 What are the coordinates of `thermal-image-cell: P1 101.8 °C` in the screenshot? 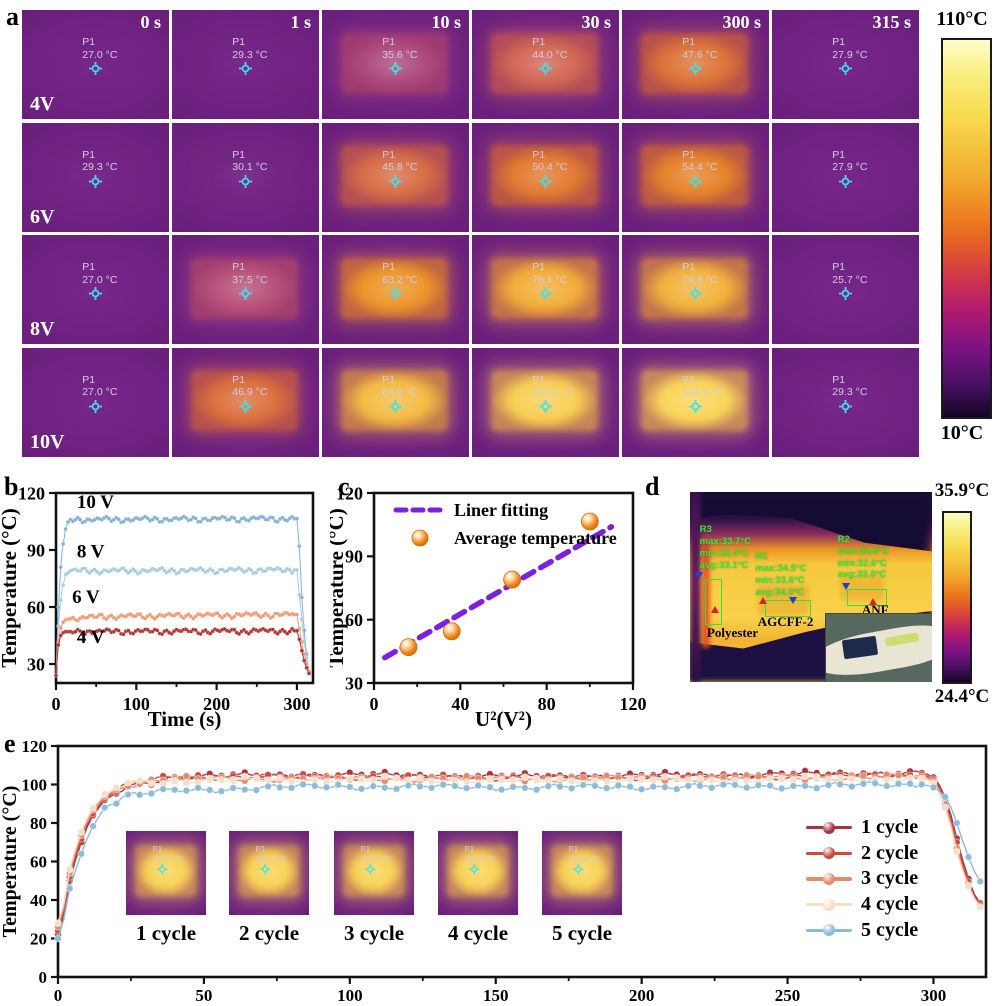 It's located at (582, 873).